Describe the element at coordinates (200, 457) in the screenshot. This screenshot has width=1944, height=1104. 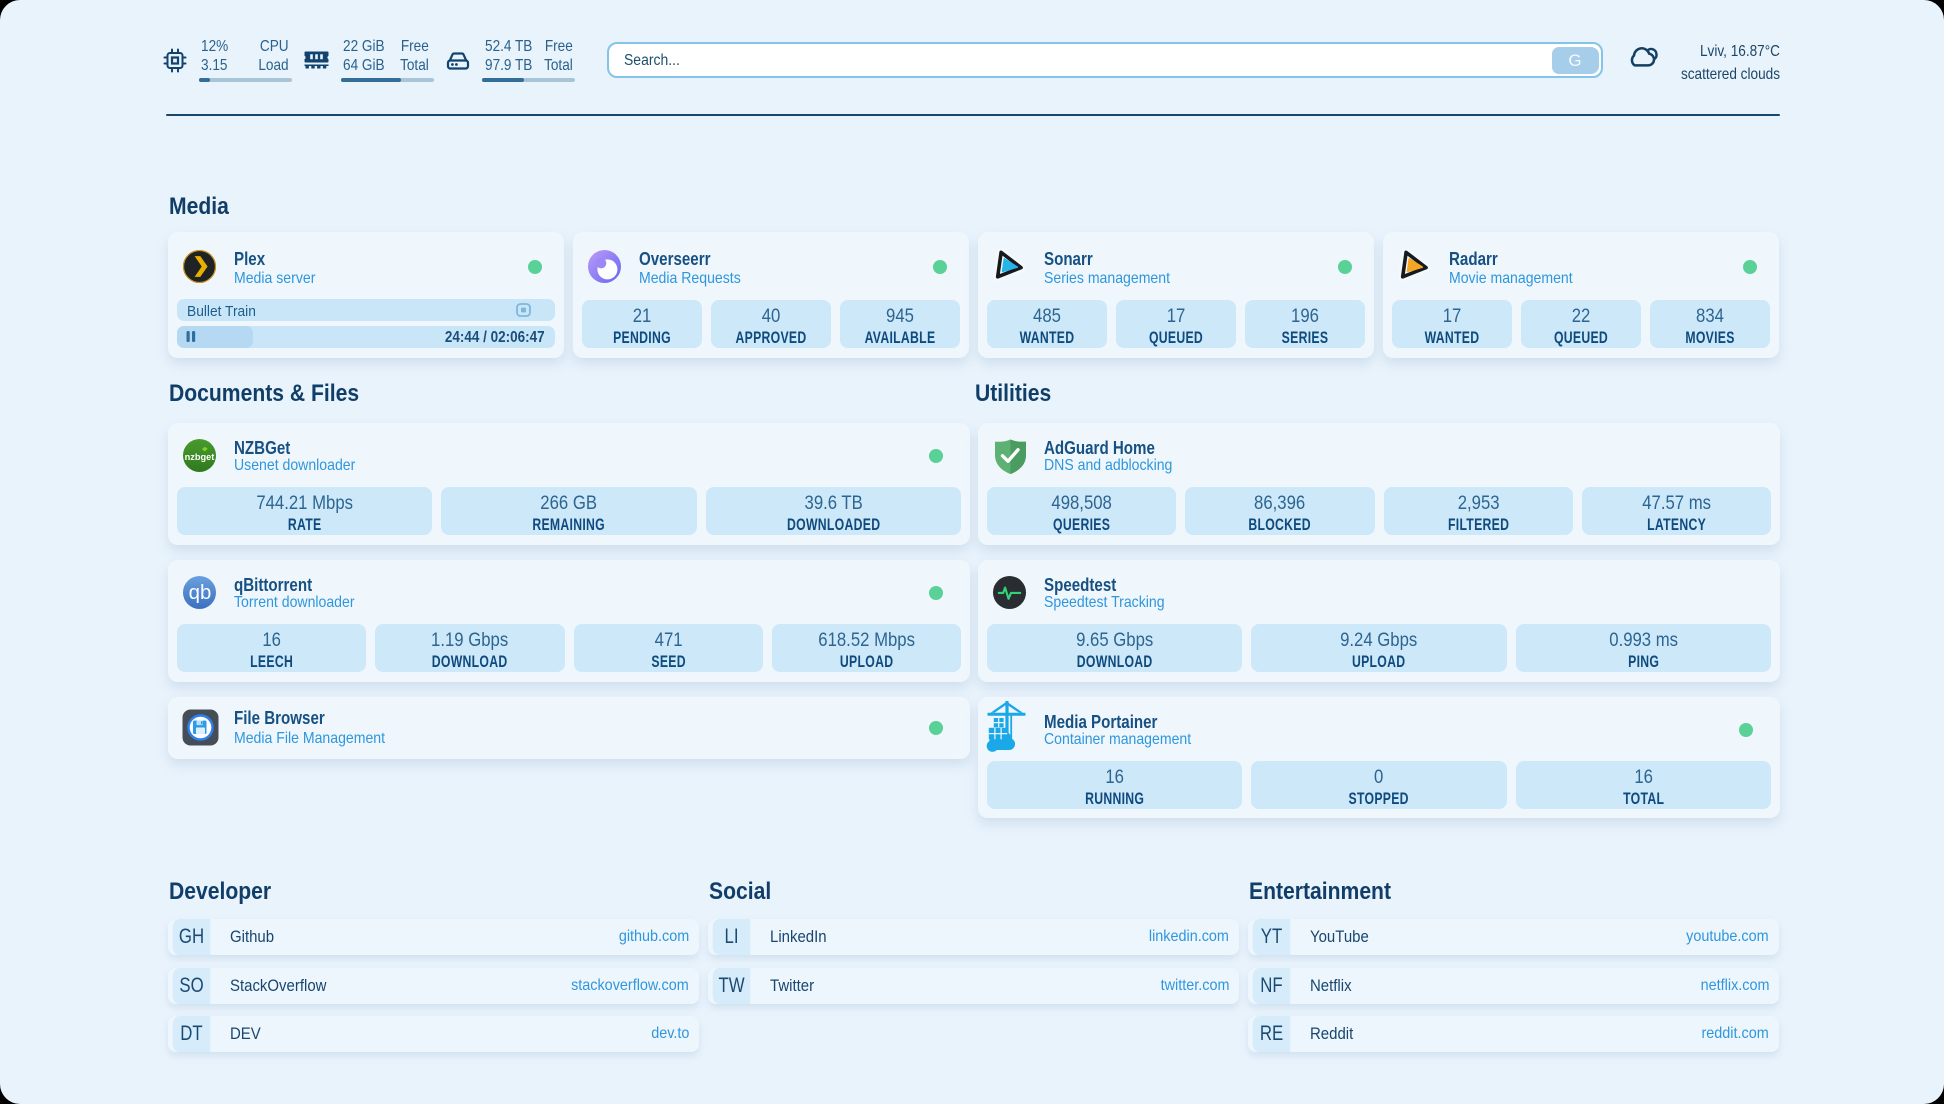
I see `svg-text: nzbget` at that location.